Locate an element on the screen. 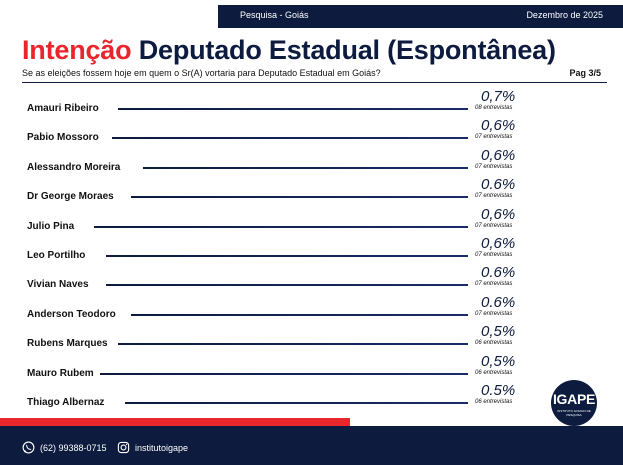 The image size is (623, 465). phone-contact: (62) 99388-0715 is located at coordinates (64, 447).